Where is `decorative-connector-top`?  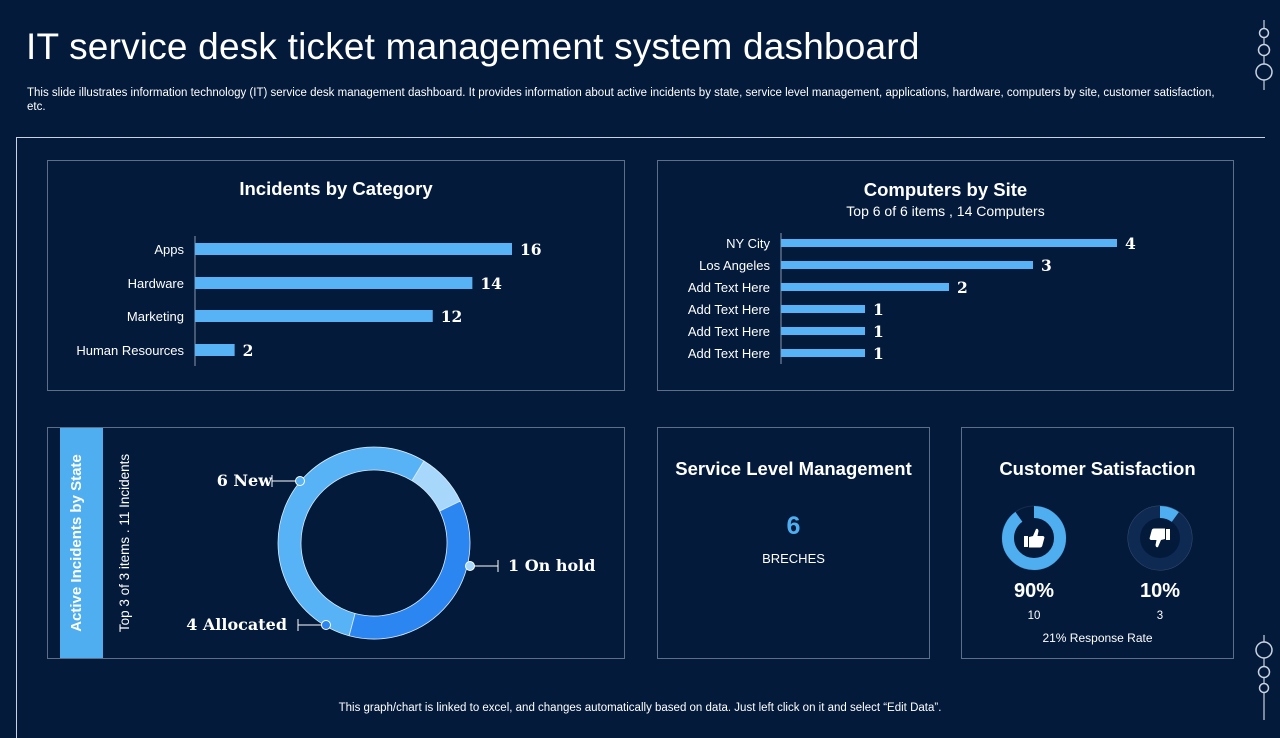 decorative-connector-top is located at coordinates (1264, 55).